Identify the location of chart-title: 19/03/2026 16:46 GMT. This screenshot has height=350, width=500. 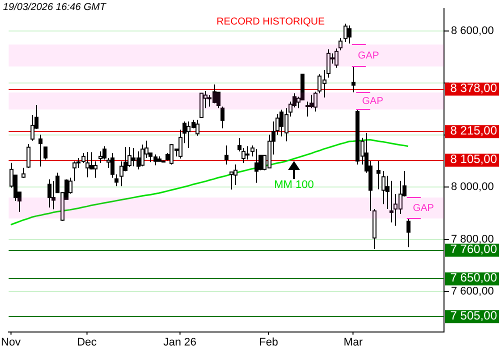
(55, 7).